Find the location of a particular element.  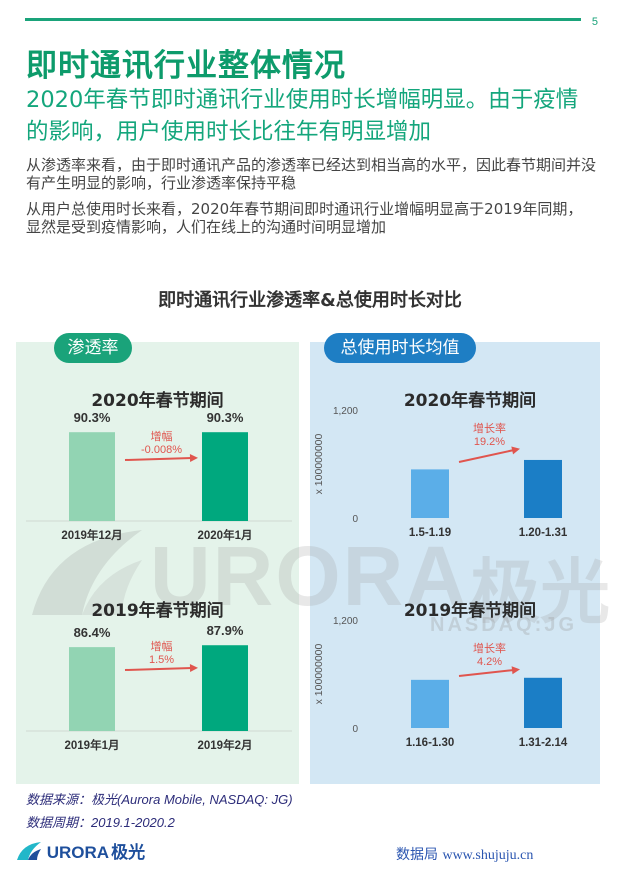

watermark-brand-cn: 极光 is located at coordinates (540, 592).